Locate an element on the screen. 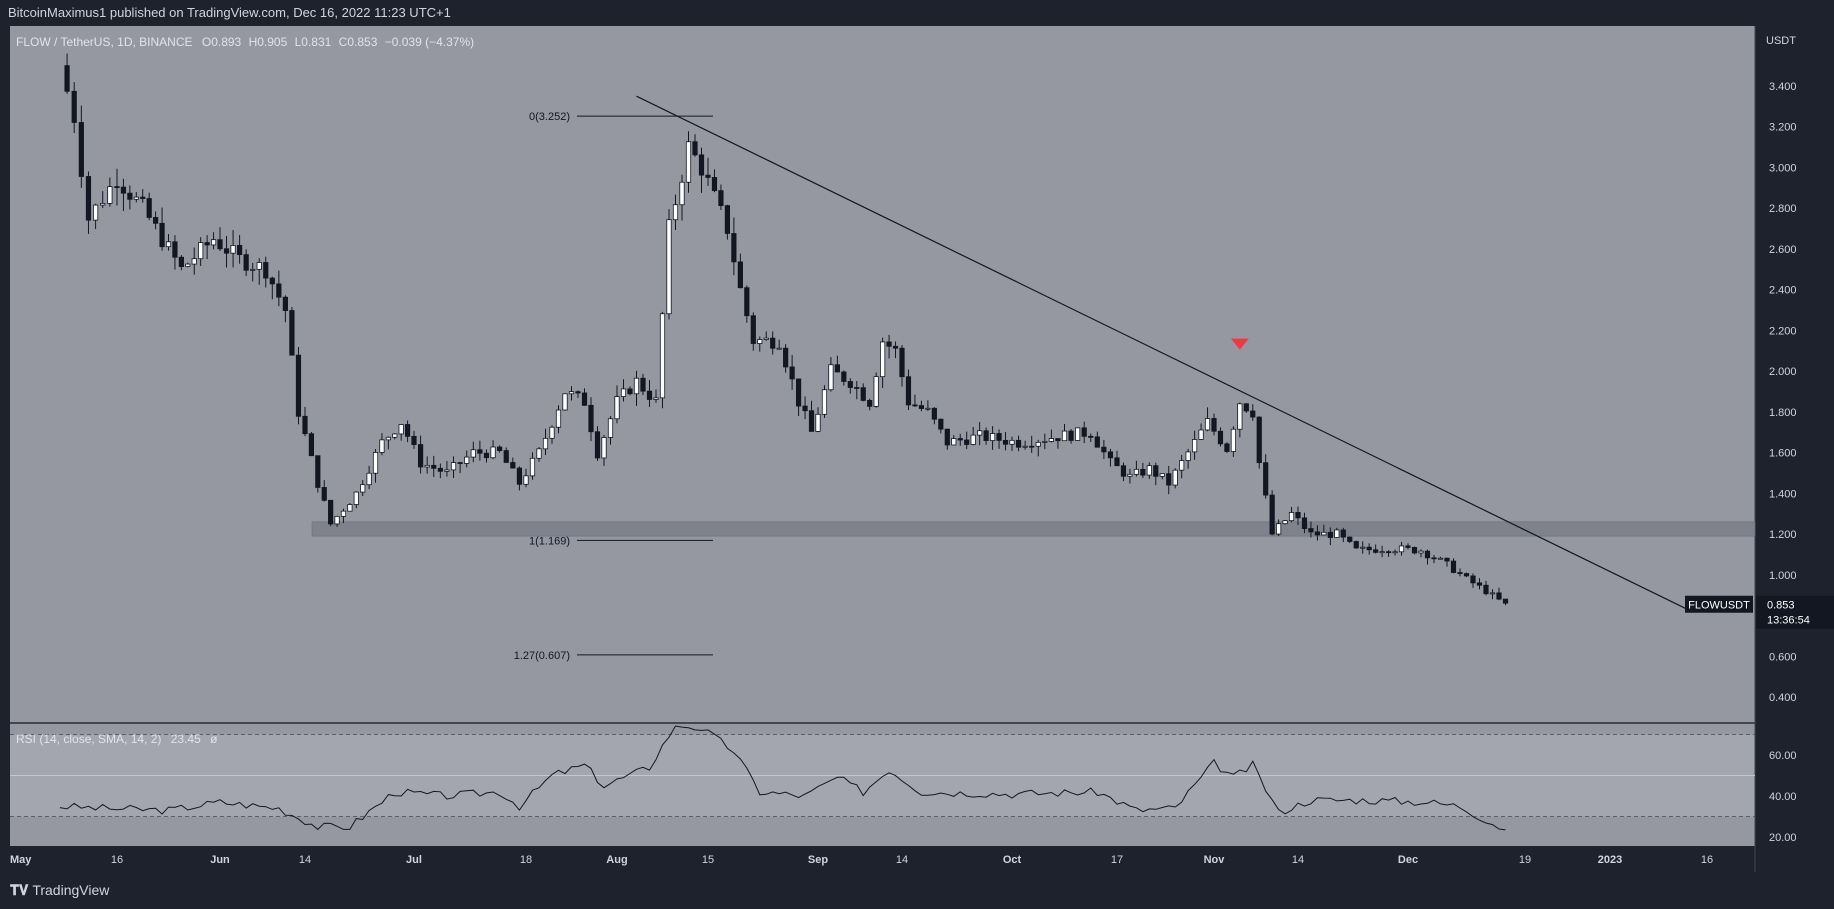  price-tick: 1.600 is located at coordinates (1783, 454).